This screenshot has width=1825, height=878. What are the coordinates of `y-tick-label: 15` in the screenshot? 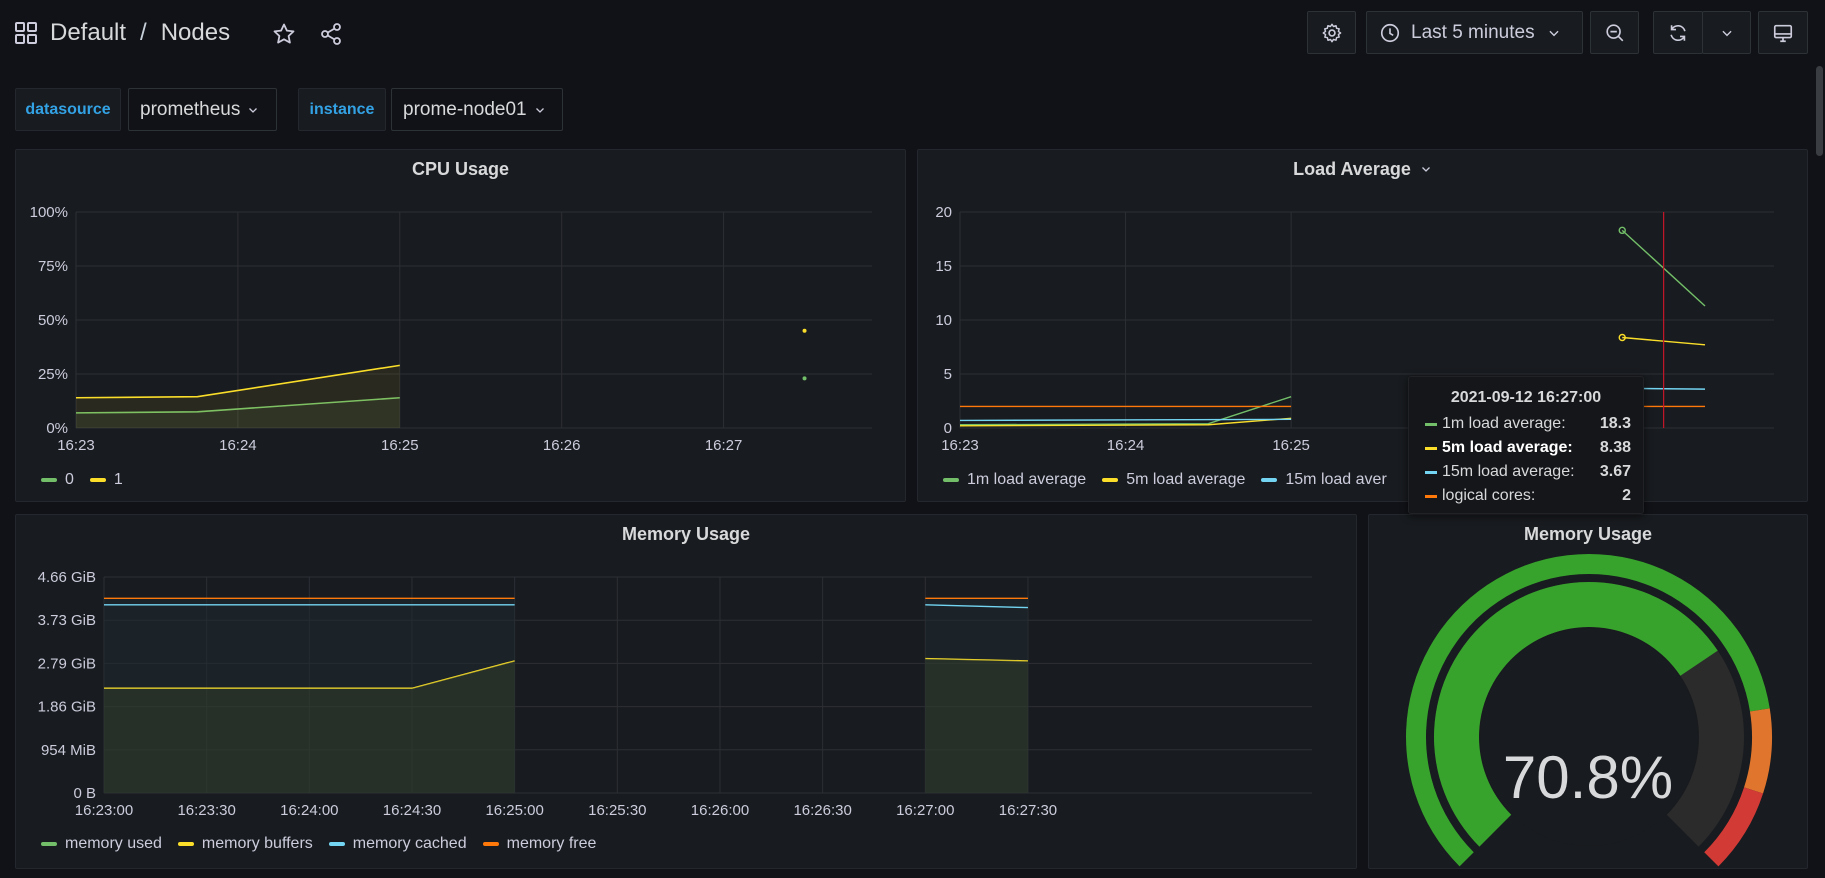 It's located at (943, 266).